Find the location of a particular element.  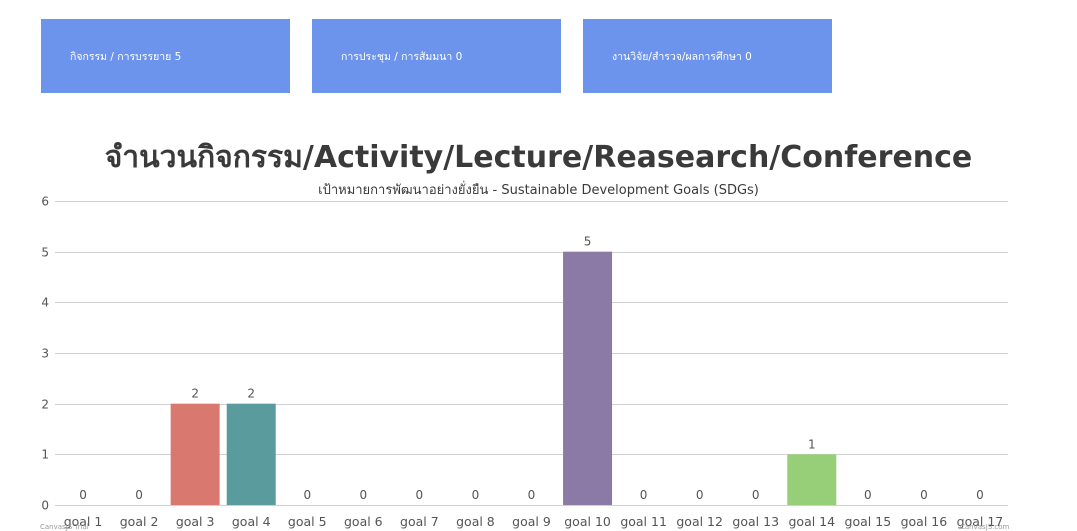

x-tick-label: goal 11 is located at coordinates (643, 521).